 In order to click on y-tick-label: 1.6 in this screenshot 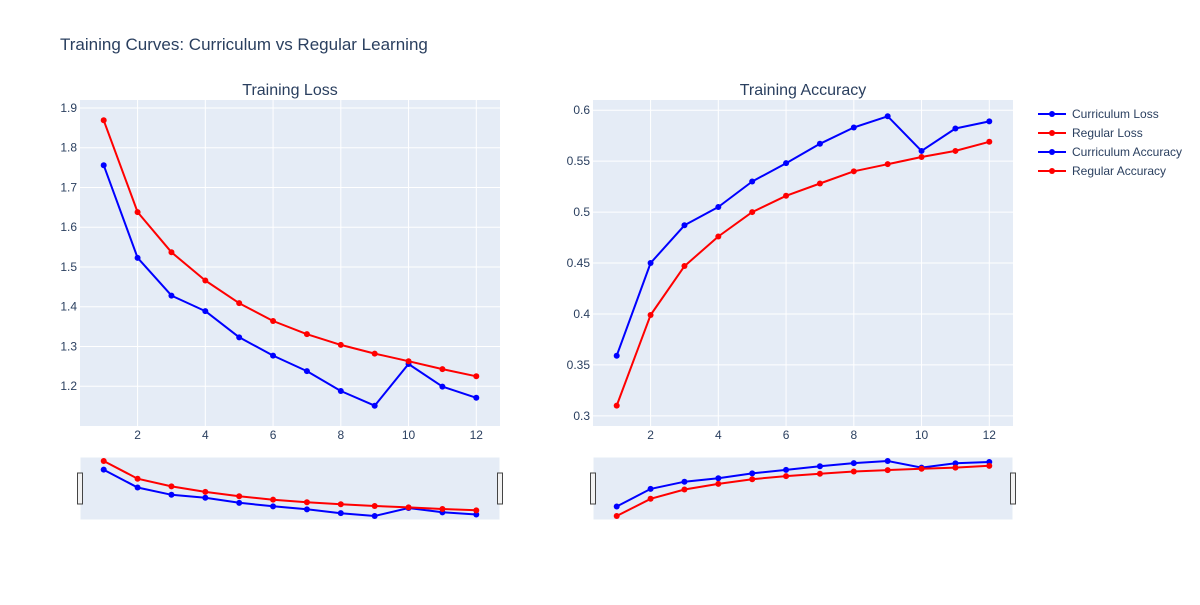, I will do `click(68, 227)`.